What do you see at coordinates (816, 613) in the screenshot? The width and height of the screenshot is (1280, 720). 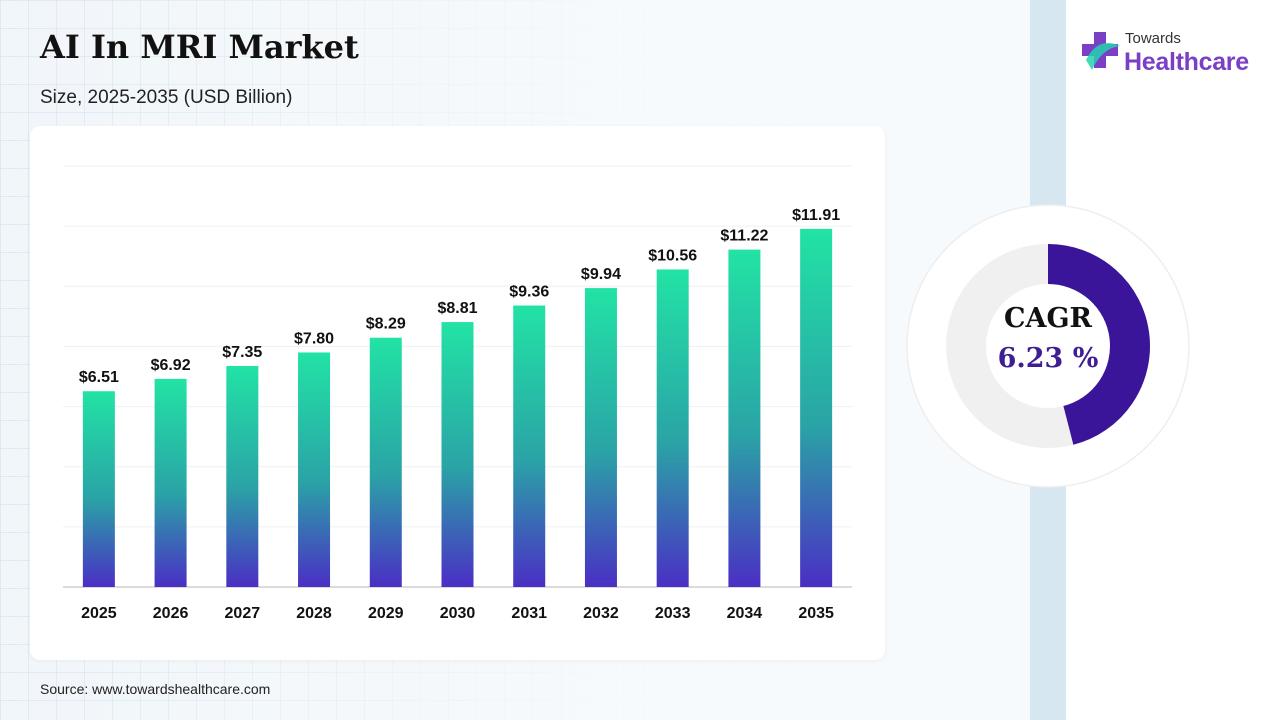 I see `x-tick-2035: 2035` at bounding box center [816, 613].